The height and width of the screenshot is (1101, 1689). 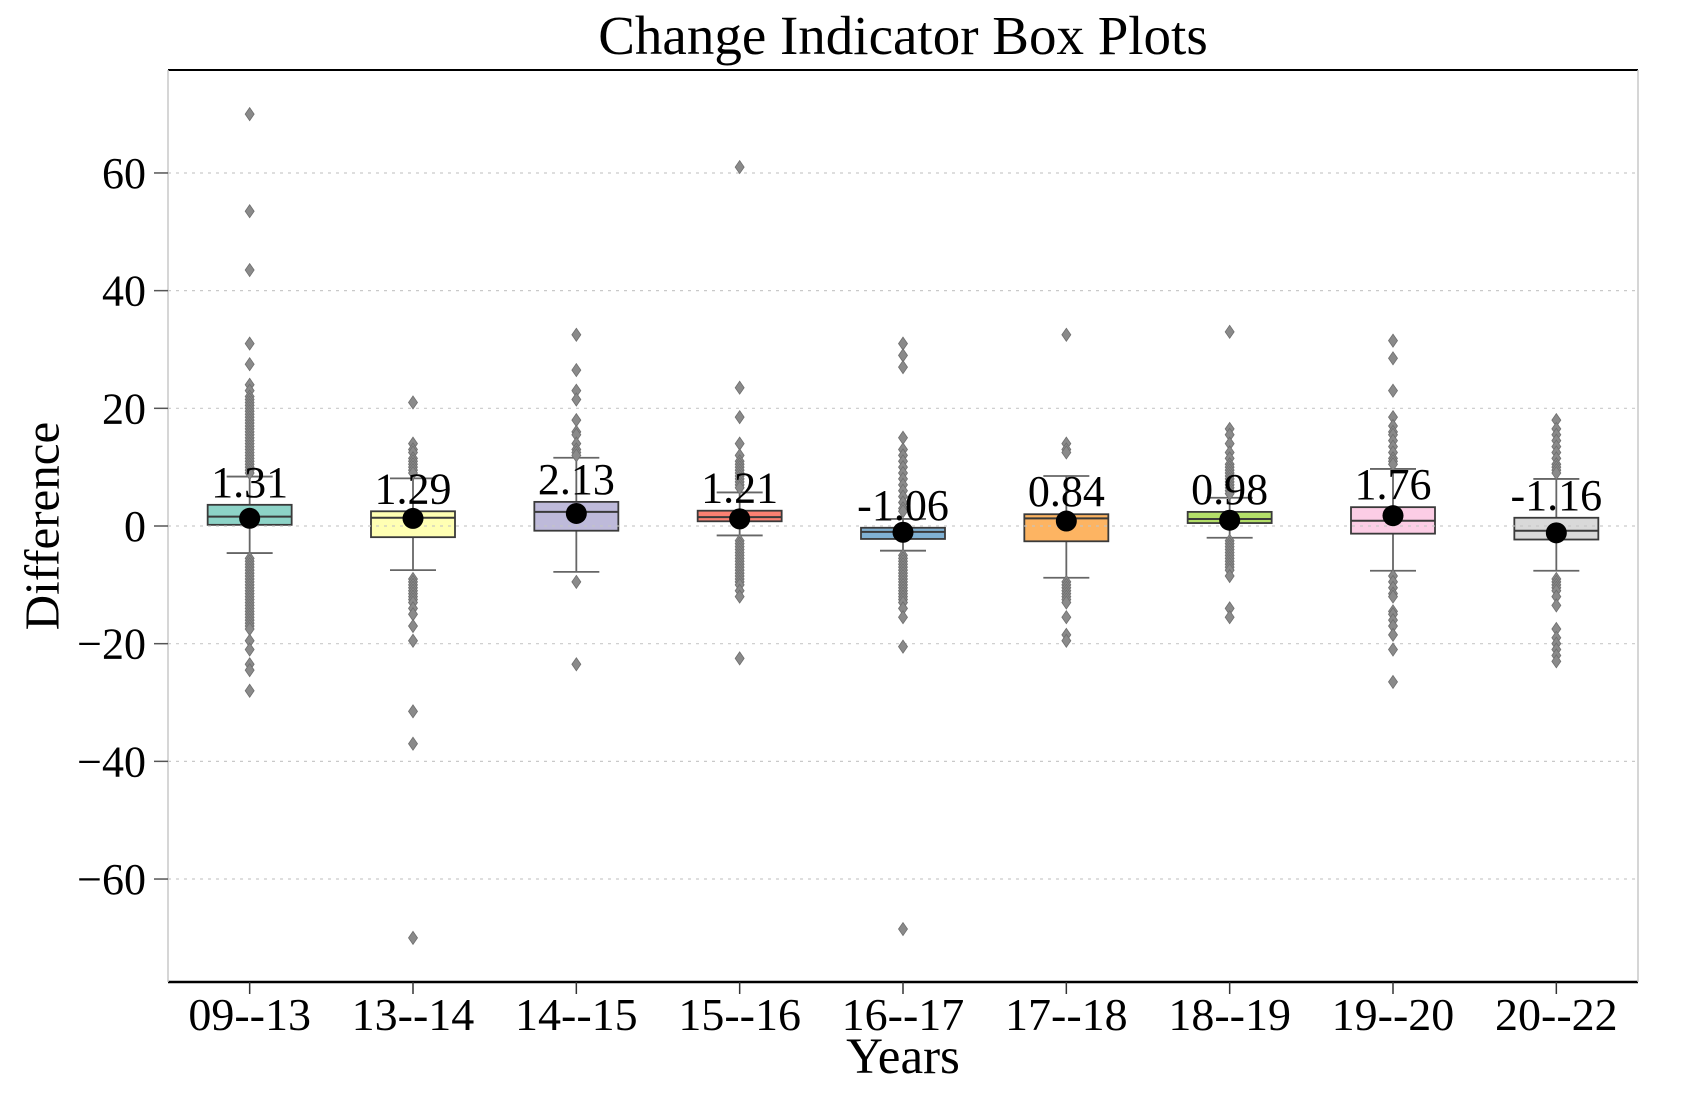 What do you see at coordinates (135, 526) in the screenshot?
I see `y-tick-label: 0` at bounding box center [135, 526].